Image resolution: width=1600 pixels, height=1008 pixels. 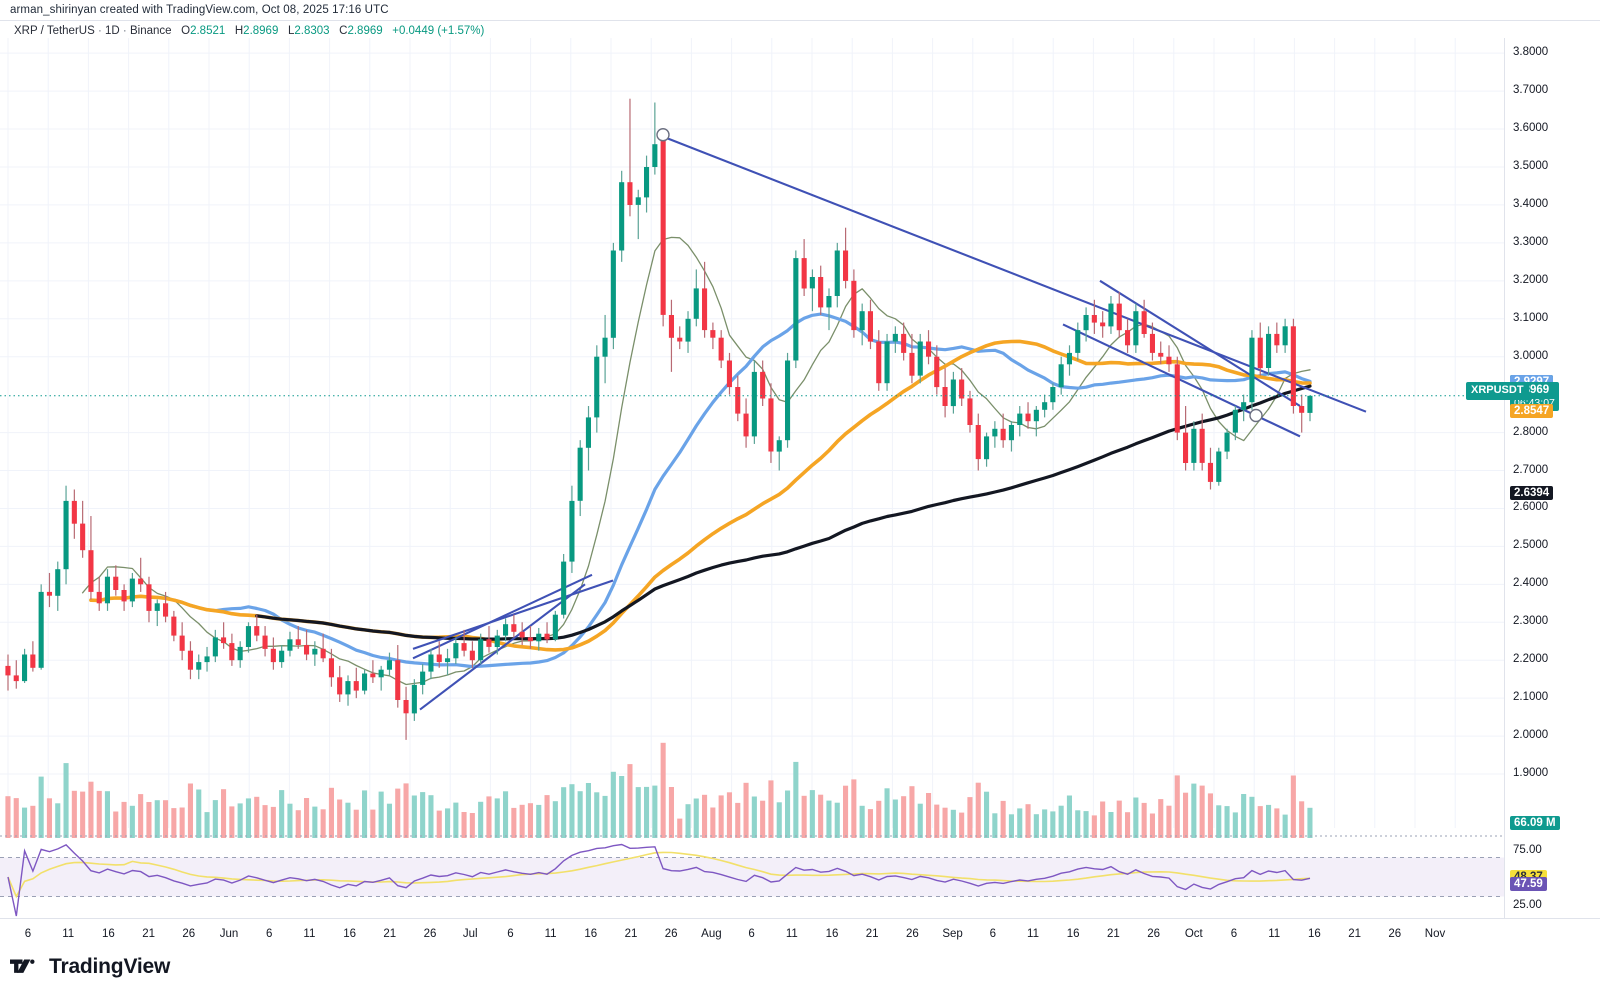 I want to click on price-tick: 3.4000, so click(x=1531, y=203).